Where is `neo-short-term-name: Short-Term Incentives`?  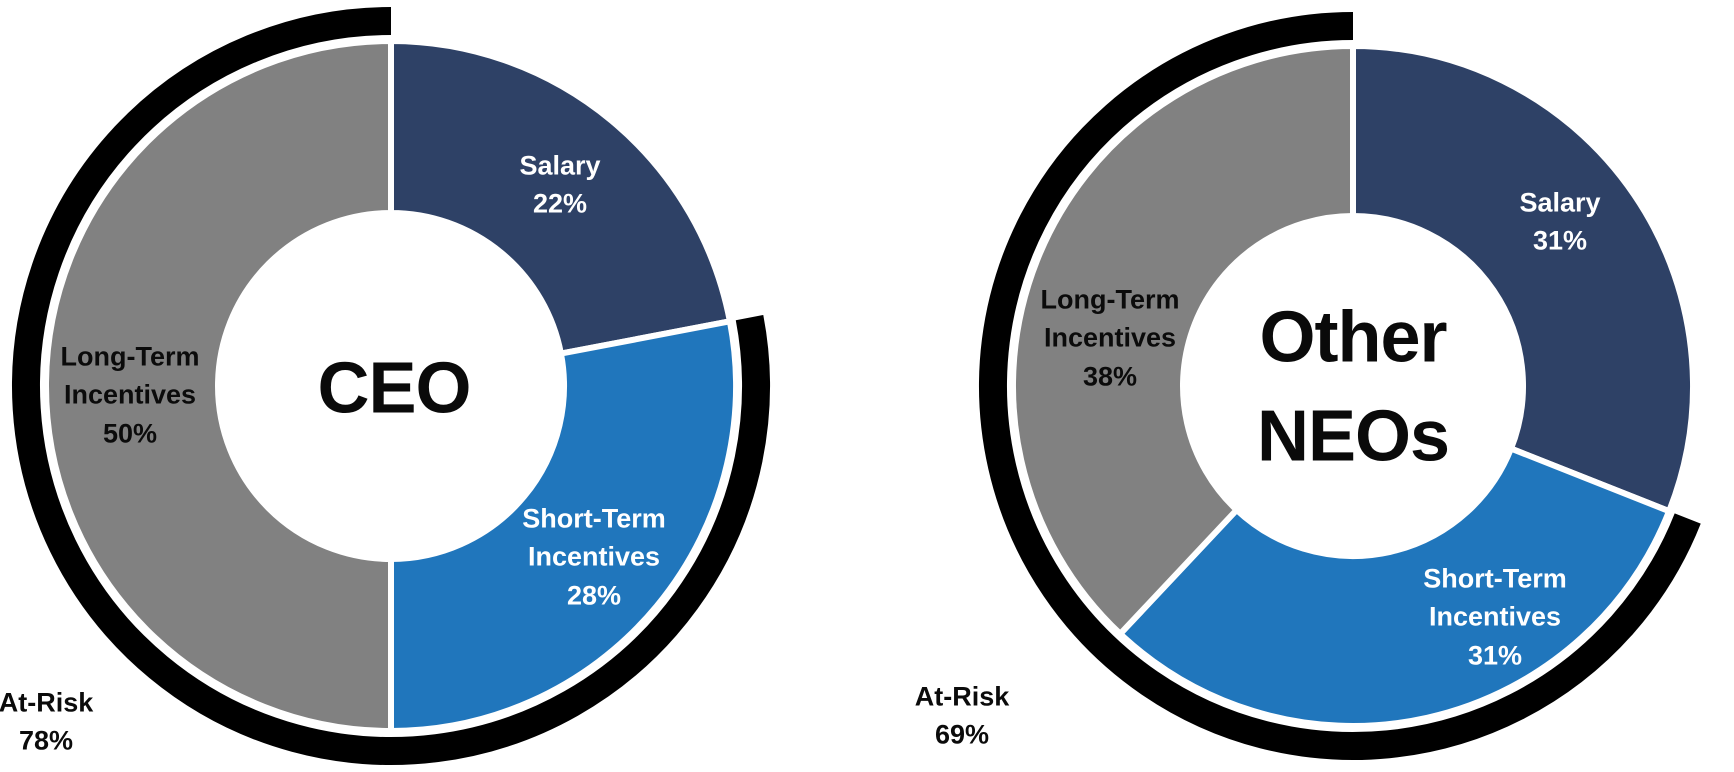 neo-short-term-name: Short-Term Incentives is located at coordinates (1495, 597).